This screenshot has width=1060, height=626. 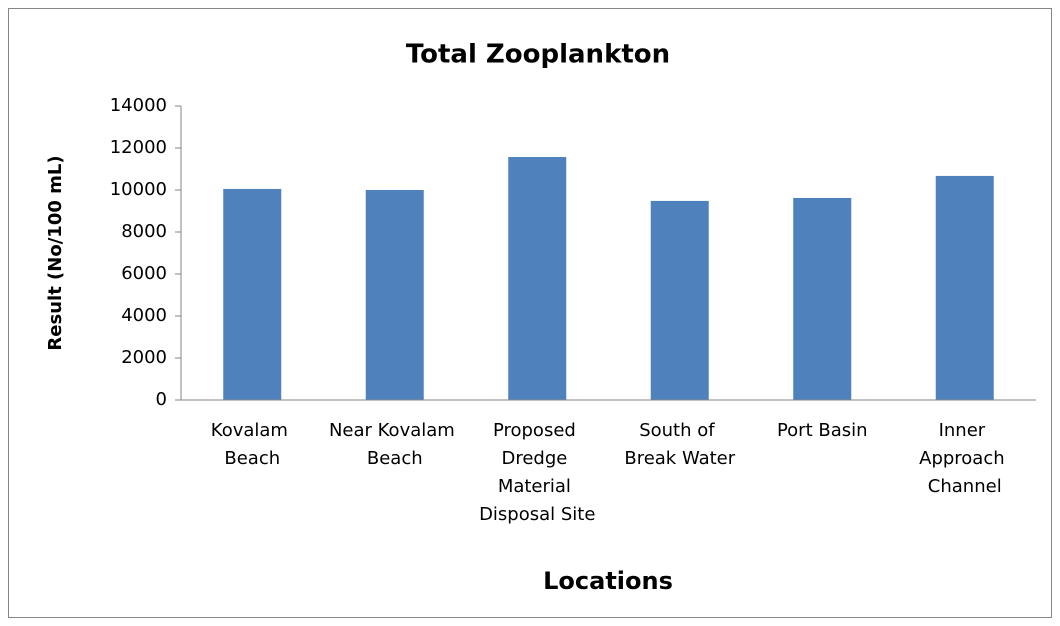 What do you see at coordinates (55, 252) in the screenshot?
I see `y-axis-label: Result (No/100 mL)` at bounding box center [55, 252].